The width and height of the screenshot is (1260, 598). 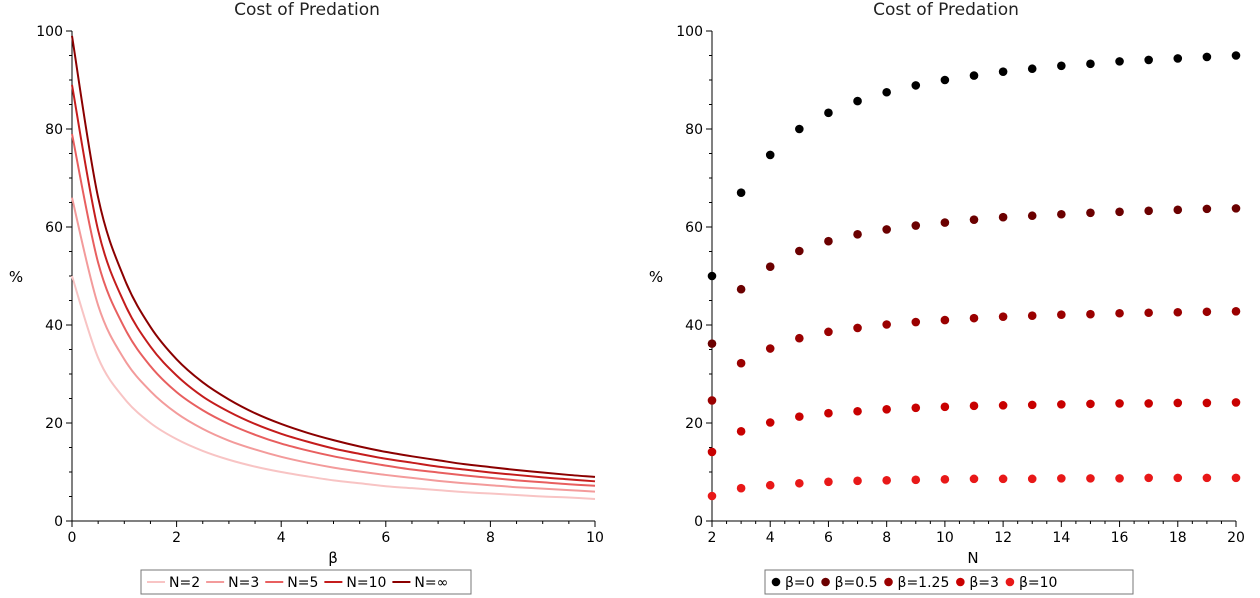 I want to click on left-y-tick-label: 20, so click(x=54, y=424).